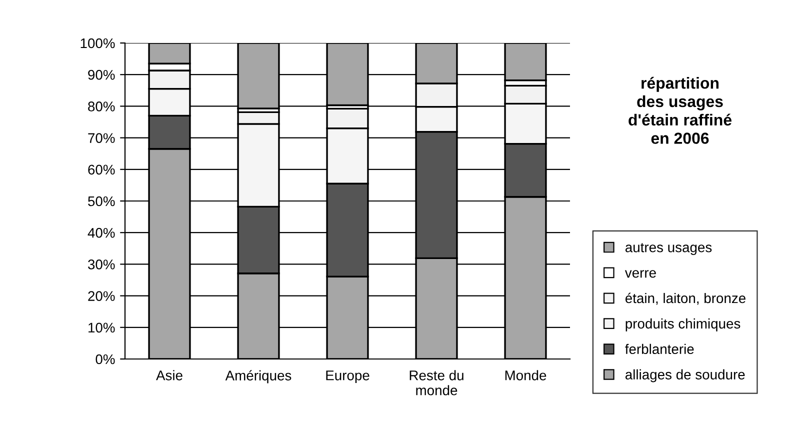  Describe the element at coordinates (101, 233) in the screenshot. I see `y-tick-label: 40%` at that location.